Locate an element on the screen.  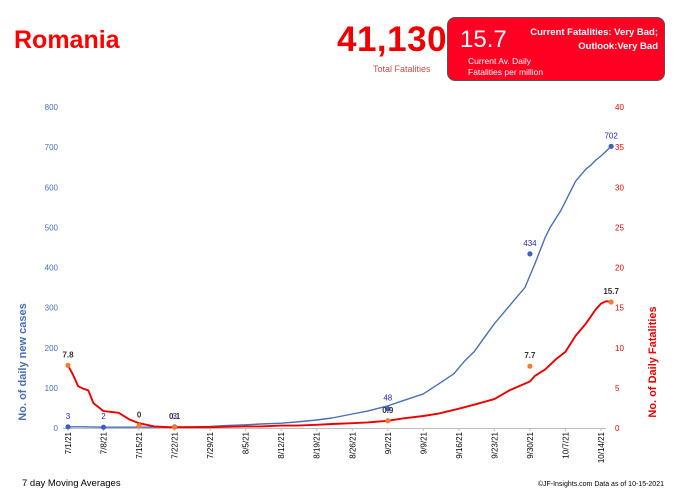
x-tick-label: 9/30/21 is located at coordinates (530, 444).